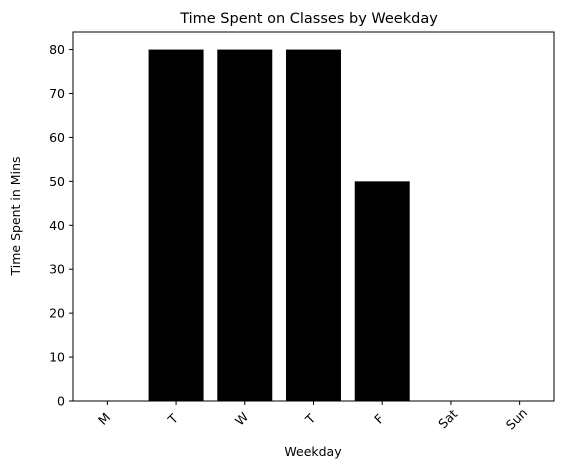 The height and width of the screenshot is (469, 566). What do you see at coordinates (57, 181) in the screenshot?
I see `y-tick-label: 50` at bounding box center [57, 181].